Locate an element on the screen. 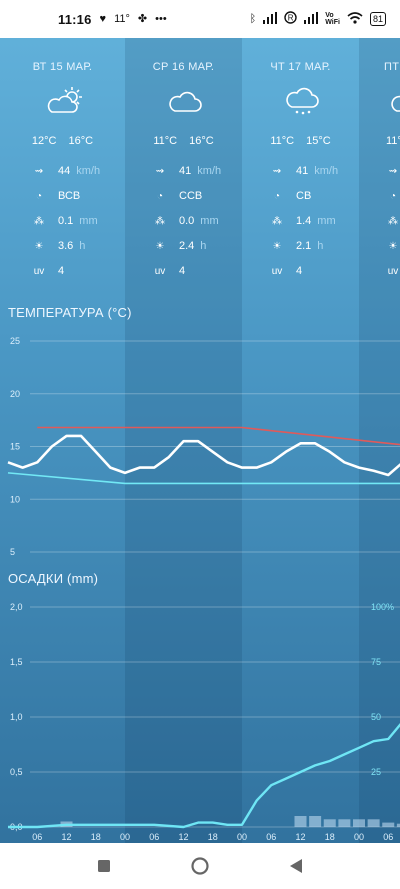  roaming-icon: R is located at coordinates (290, 19).